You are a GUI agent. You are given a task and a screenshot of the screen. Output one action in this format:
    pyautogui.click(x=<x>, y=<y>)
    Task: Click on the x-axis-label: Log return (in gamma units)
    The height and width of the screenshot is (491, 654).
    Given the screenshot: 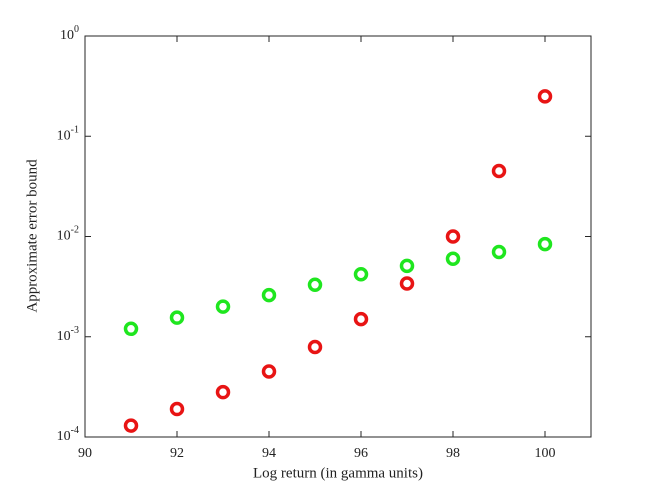 What is the action you would take?
    pyautogui.click(x=338, y=473)
    